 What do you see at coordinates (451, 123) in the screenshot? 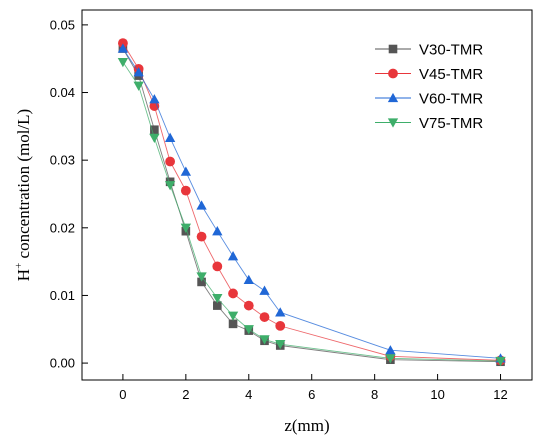
I see `legend-label: V75-TMR` at bounding box center [451, 123].